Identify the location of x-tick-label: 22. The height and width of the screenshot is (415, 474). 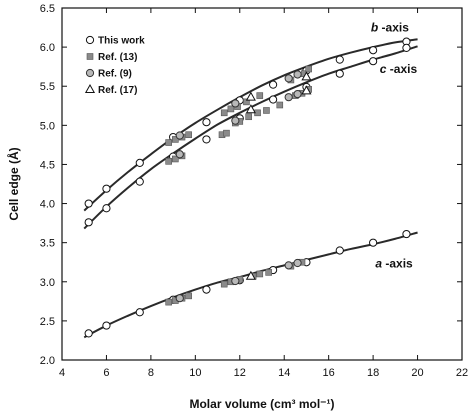
(462, 373).